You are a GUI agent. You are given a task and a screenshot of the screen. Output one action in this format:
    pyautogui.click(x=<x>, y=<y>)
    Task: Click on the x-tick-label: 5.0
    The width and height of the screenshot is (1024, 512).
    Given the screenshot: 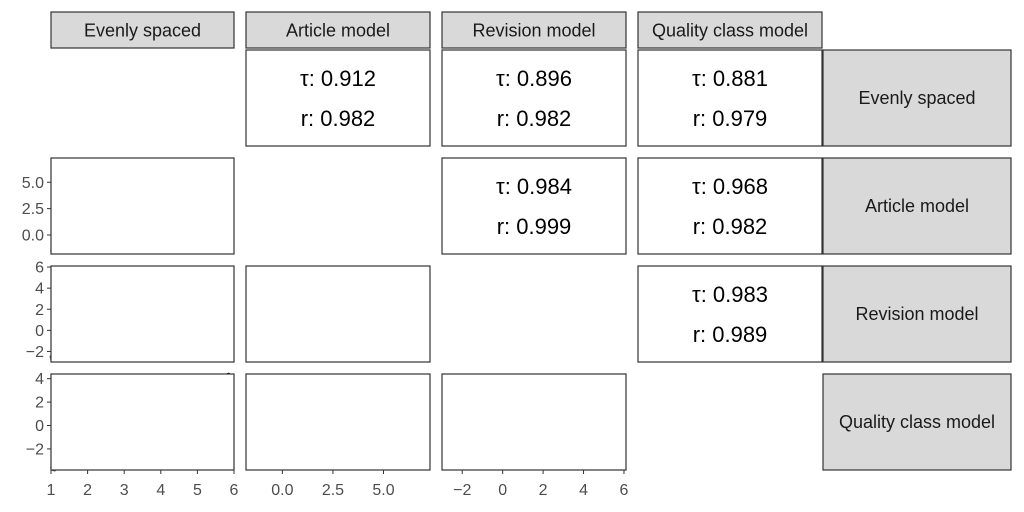 What is the action you would take?
    pyautogui.click(x=383, y=490)
    